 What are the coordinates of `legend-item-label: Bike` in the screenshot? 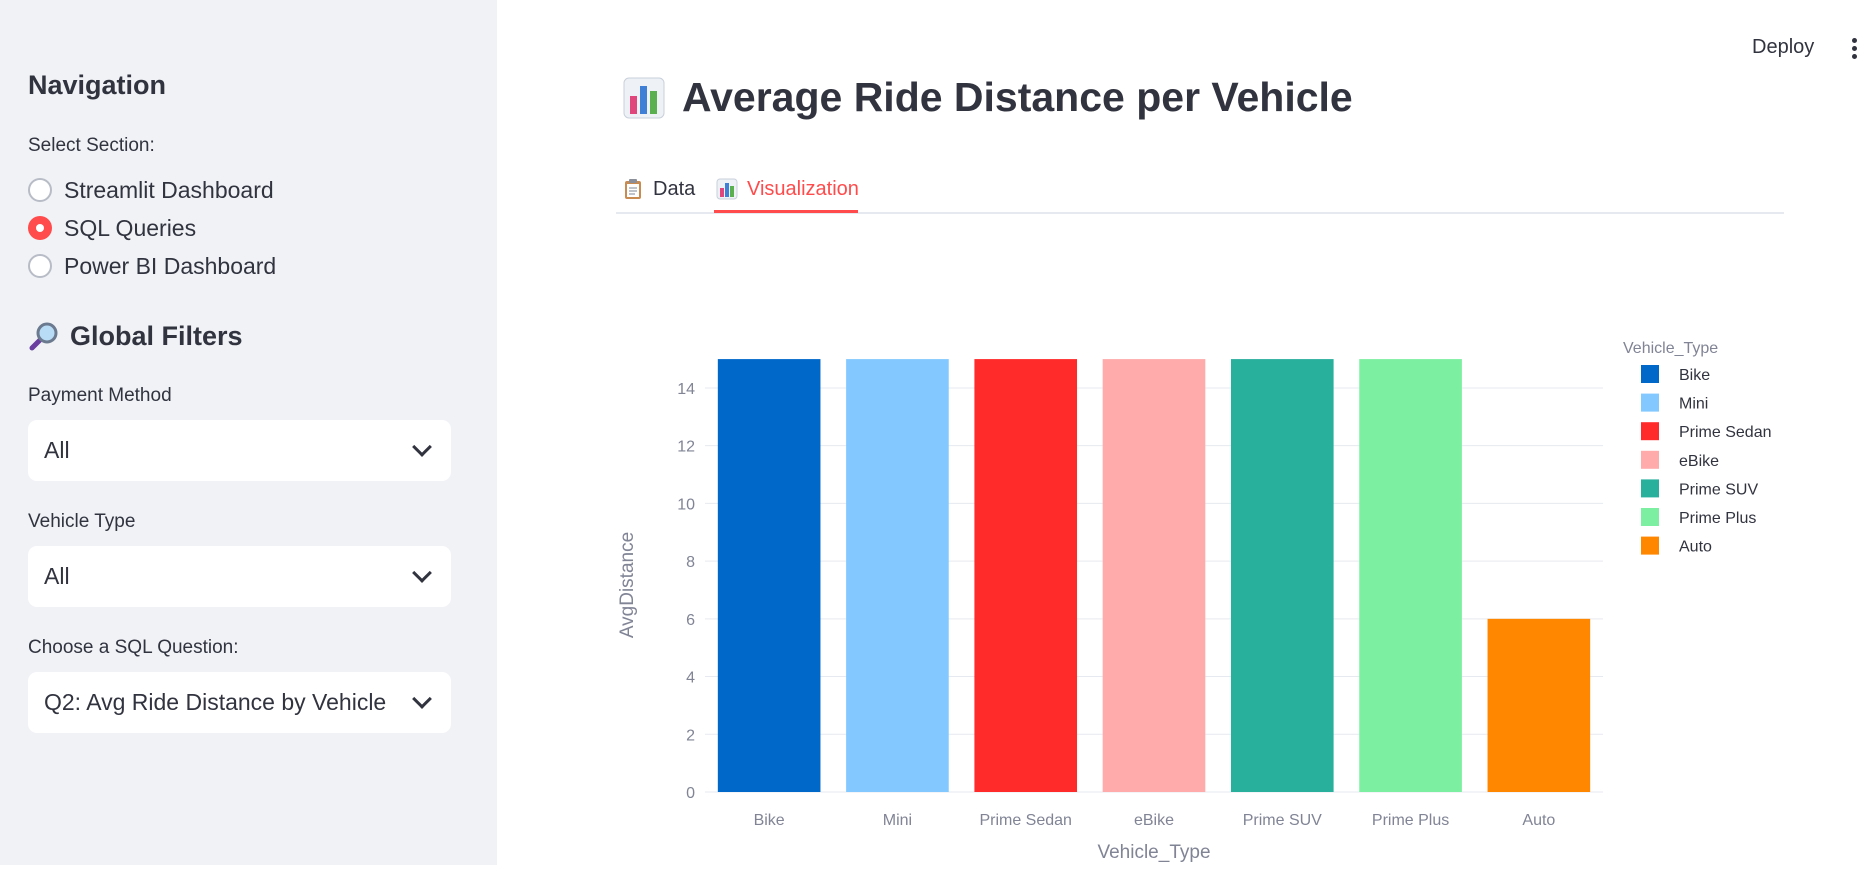 It's located at (1694, 375).